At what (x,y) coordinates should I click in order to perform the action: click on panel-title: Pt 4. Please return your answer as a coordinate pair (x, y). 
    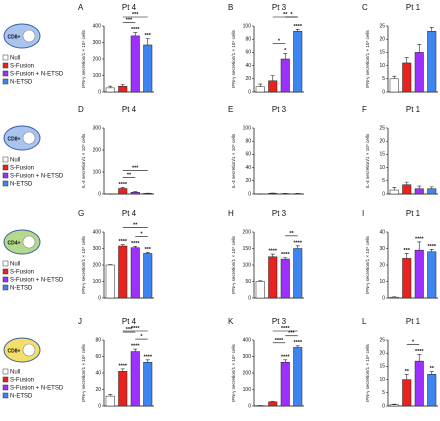
    Looking at the image, I should click on (129, 7).